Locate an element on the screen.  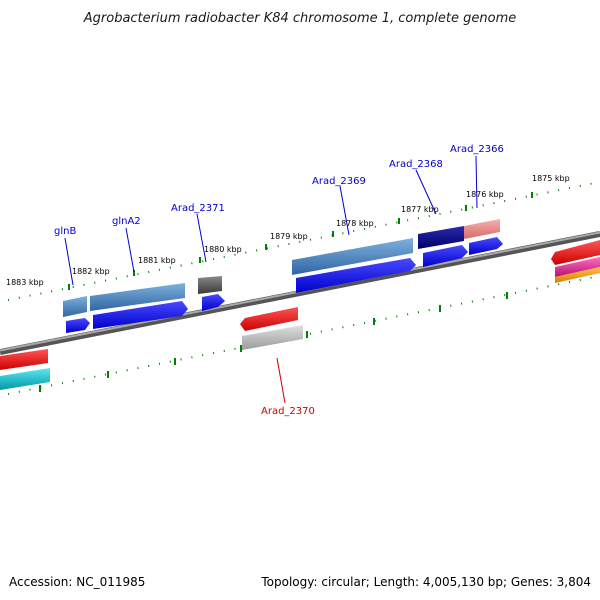
tick-label: 1880 kbp is located at coordinates (223, 249).